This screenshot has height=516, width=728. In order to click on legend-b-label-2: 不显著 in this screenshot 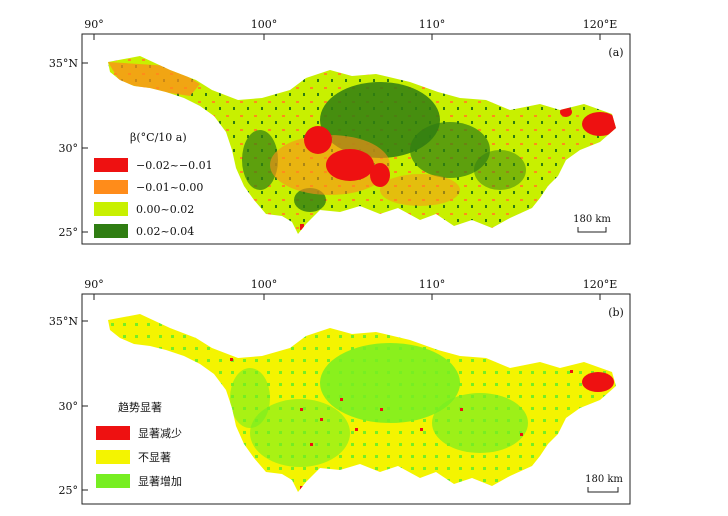, I will do `click(154, 457)`.